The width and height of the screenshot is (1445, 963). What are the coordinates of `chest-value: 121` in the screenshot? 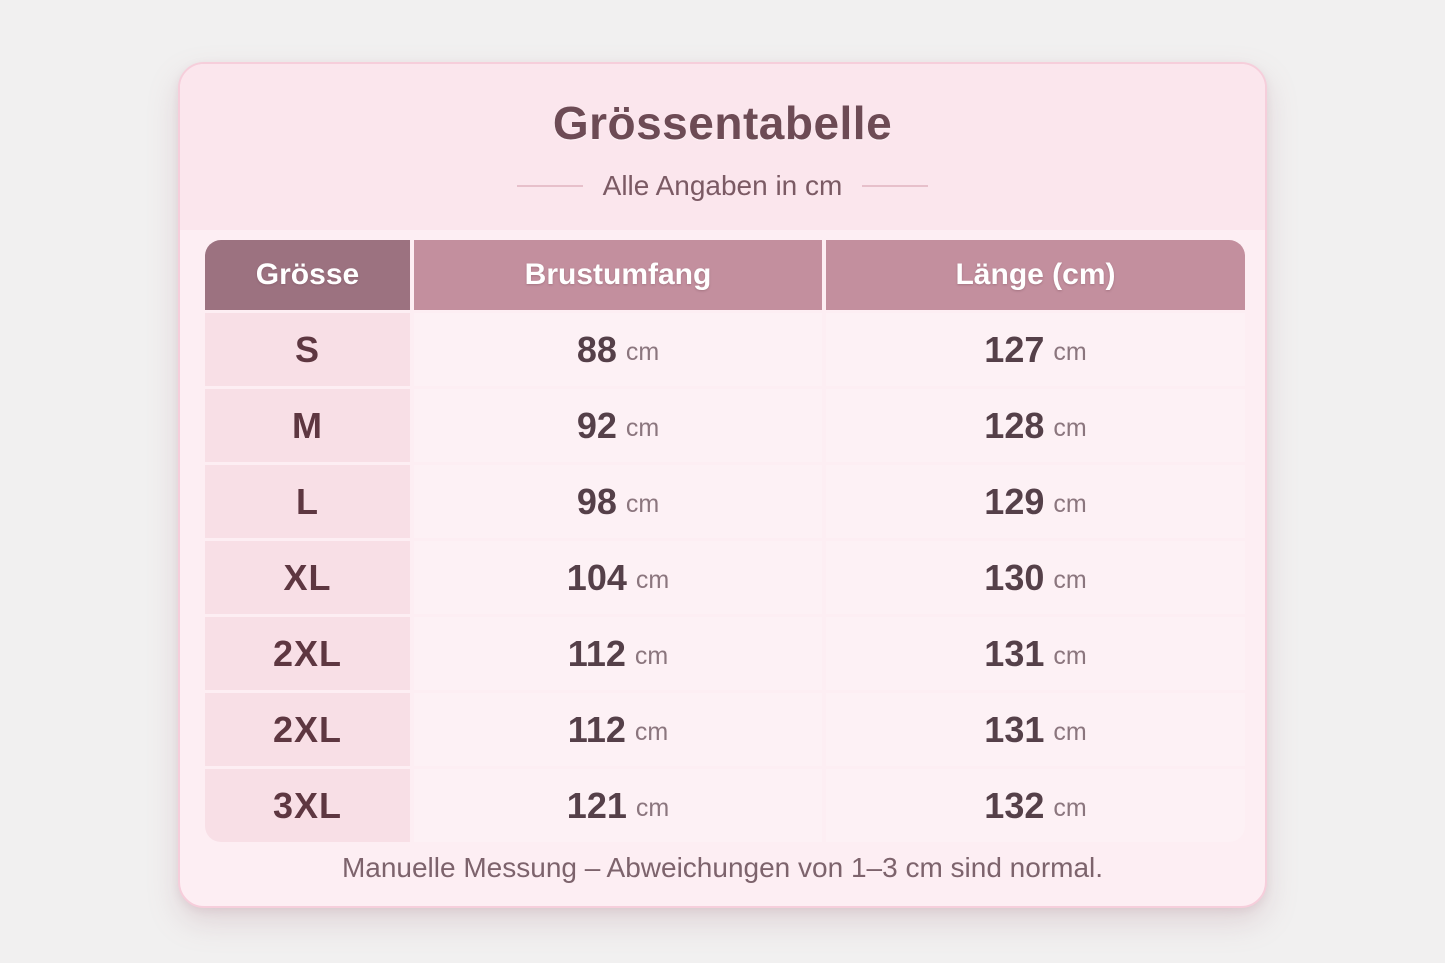 It's located at (596, 805).